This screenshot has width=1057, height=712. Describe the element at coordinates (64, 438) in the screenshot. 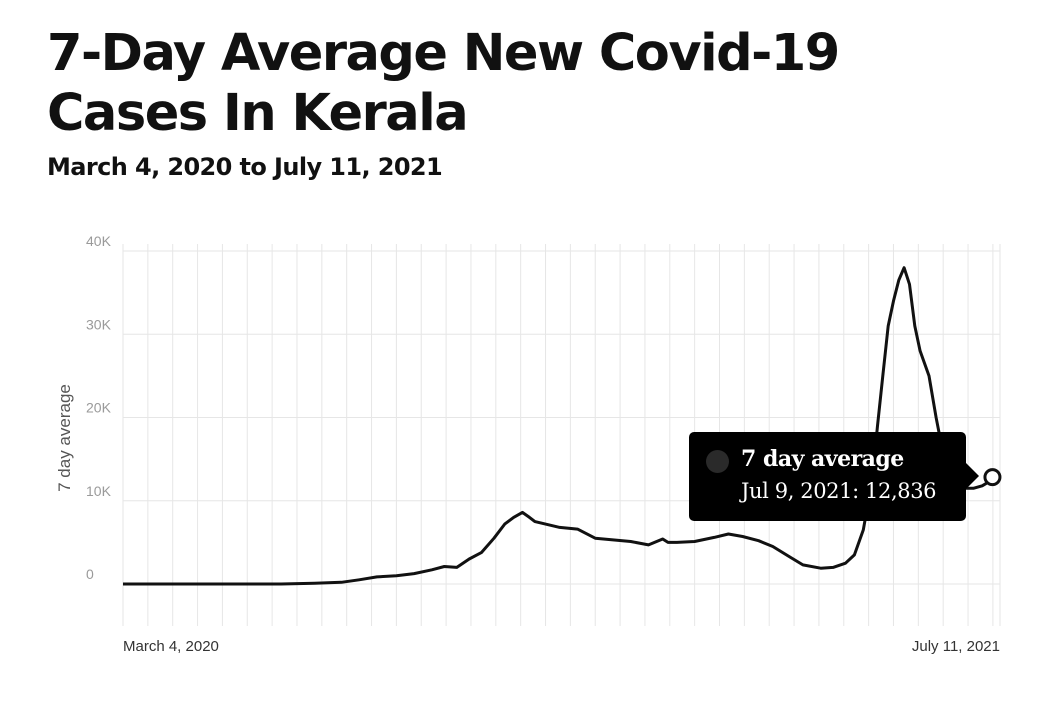

I see `y-axis-title: 7 day average` at that location.